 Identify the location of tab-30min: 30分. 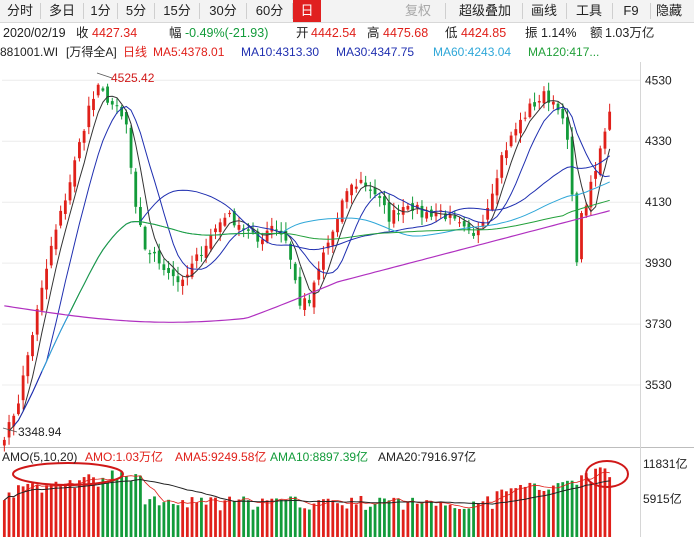
(223, 10).